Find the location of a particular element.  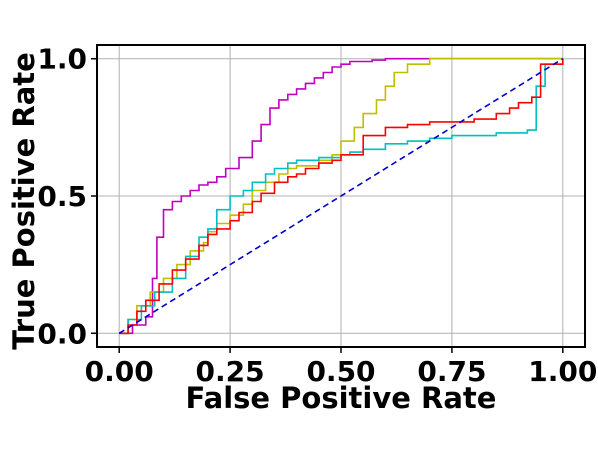

x-tick-label: 0.25 is located at coordinates (230, 371).